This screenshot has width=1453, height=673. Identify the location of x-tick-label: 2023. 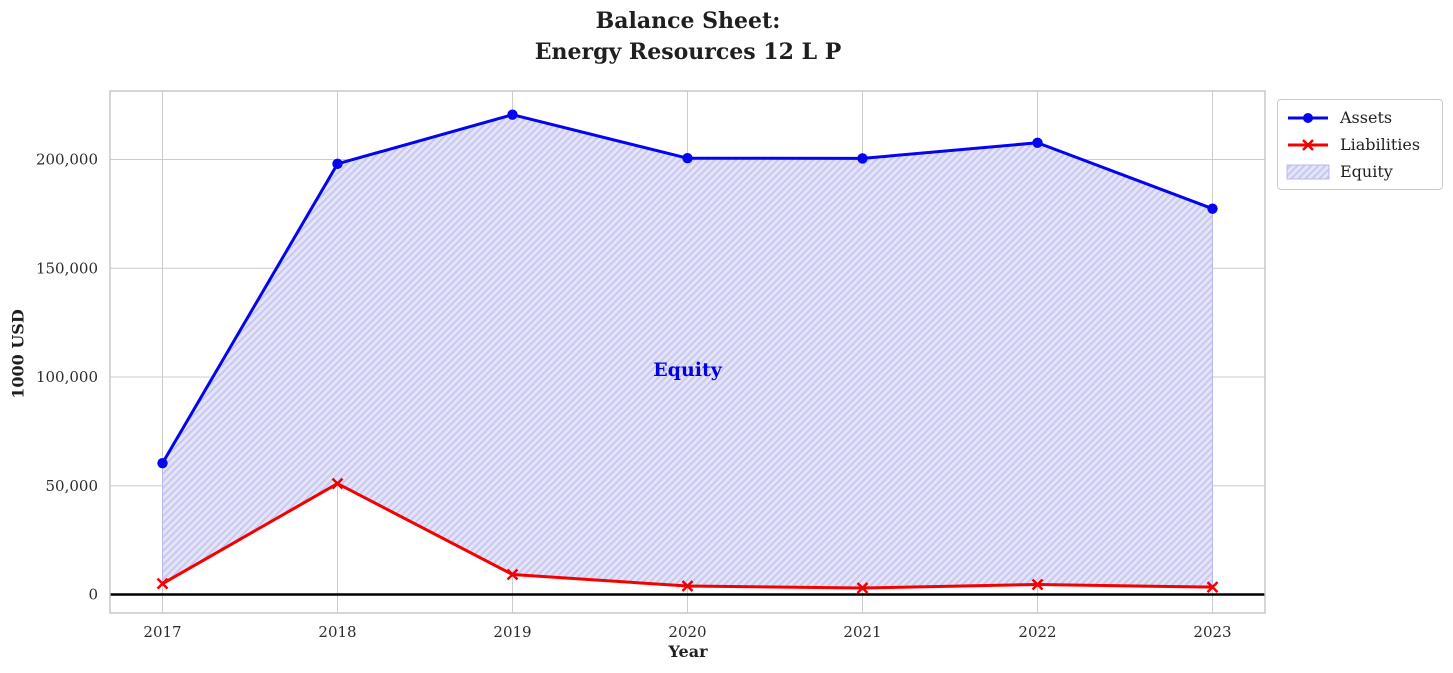
(1212, 632).